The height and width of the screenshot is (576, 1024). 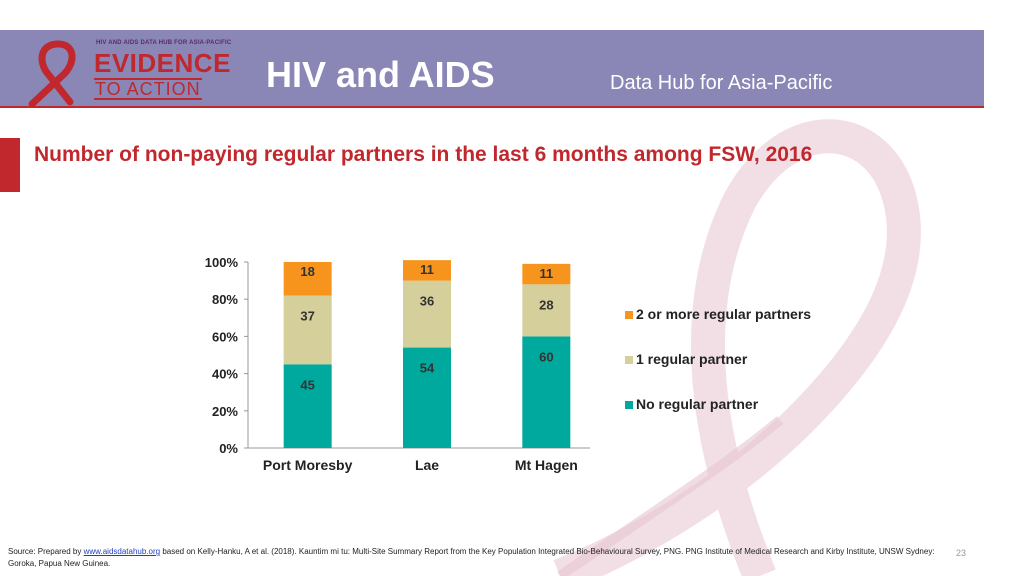 What do you see at coordinates (692, 359) in the screenshot?
I see `legend-label-one-partner: 1 regular partner` at bounding box center [692, 359].